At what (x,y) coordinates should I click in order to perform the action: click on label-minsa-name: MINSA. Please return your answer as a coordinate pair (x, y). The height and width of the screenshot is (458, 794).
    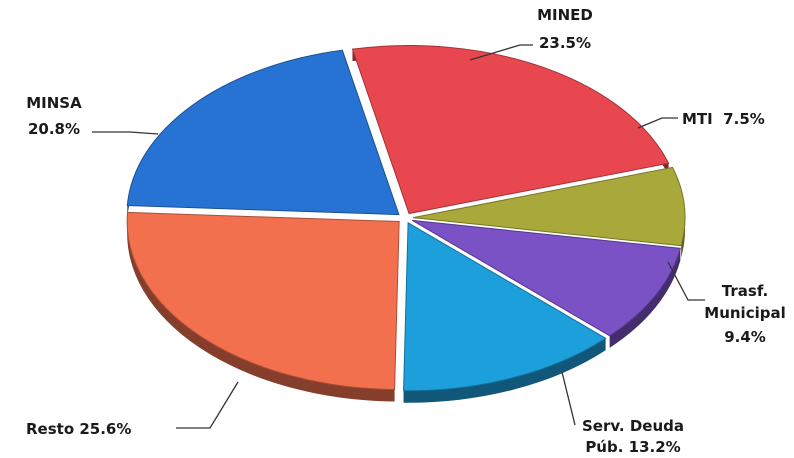
    Looking at the image, I should click on (54, 103).